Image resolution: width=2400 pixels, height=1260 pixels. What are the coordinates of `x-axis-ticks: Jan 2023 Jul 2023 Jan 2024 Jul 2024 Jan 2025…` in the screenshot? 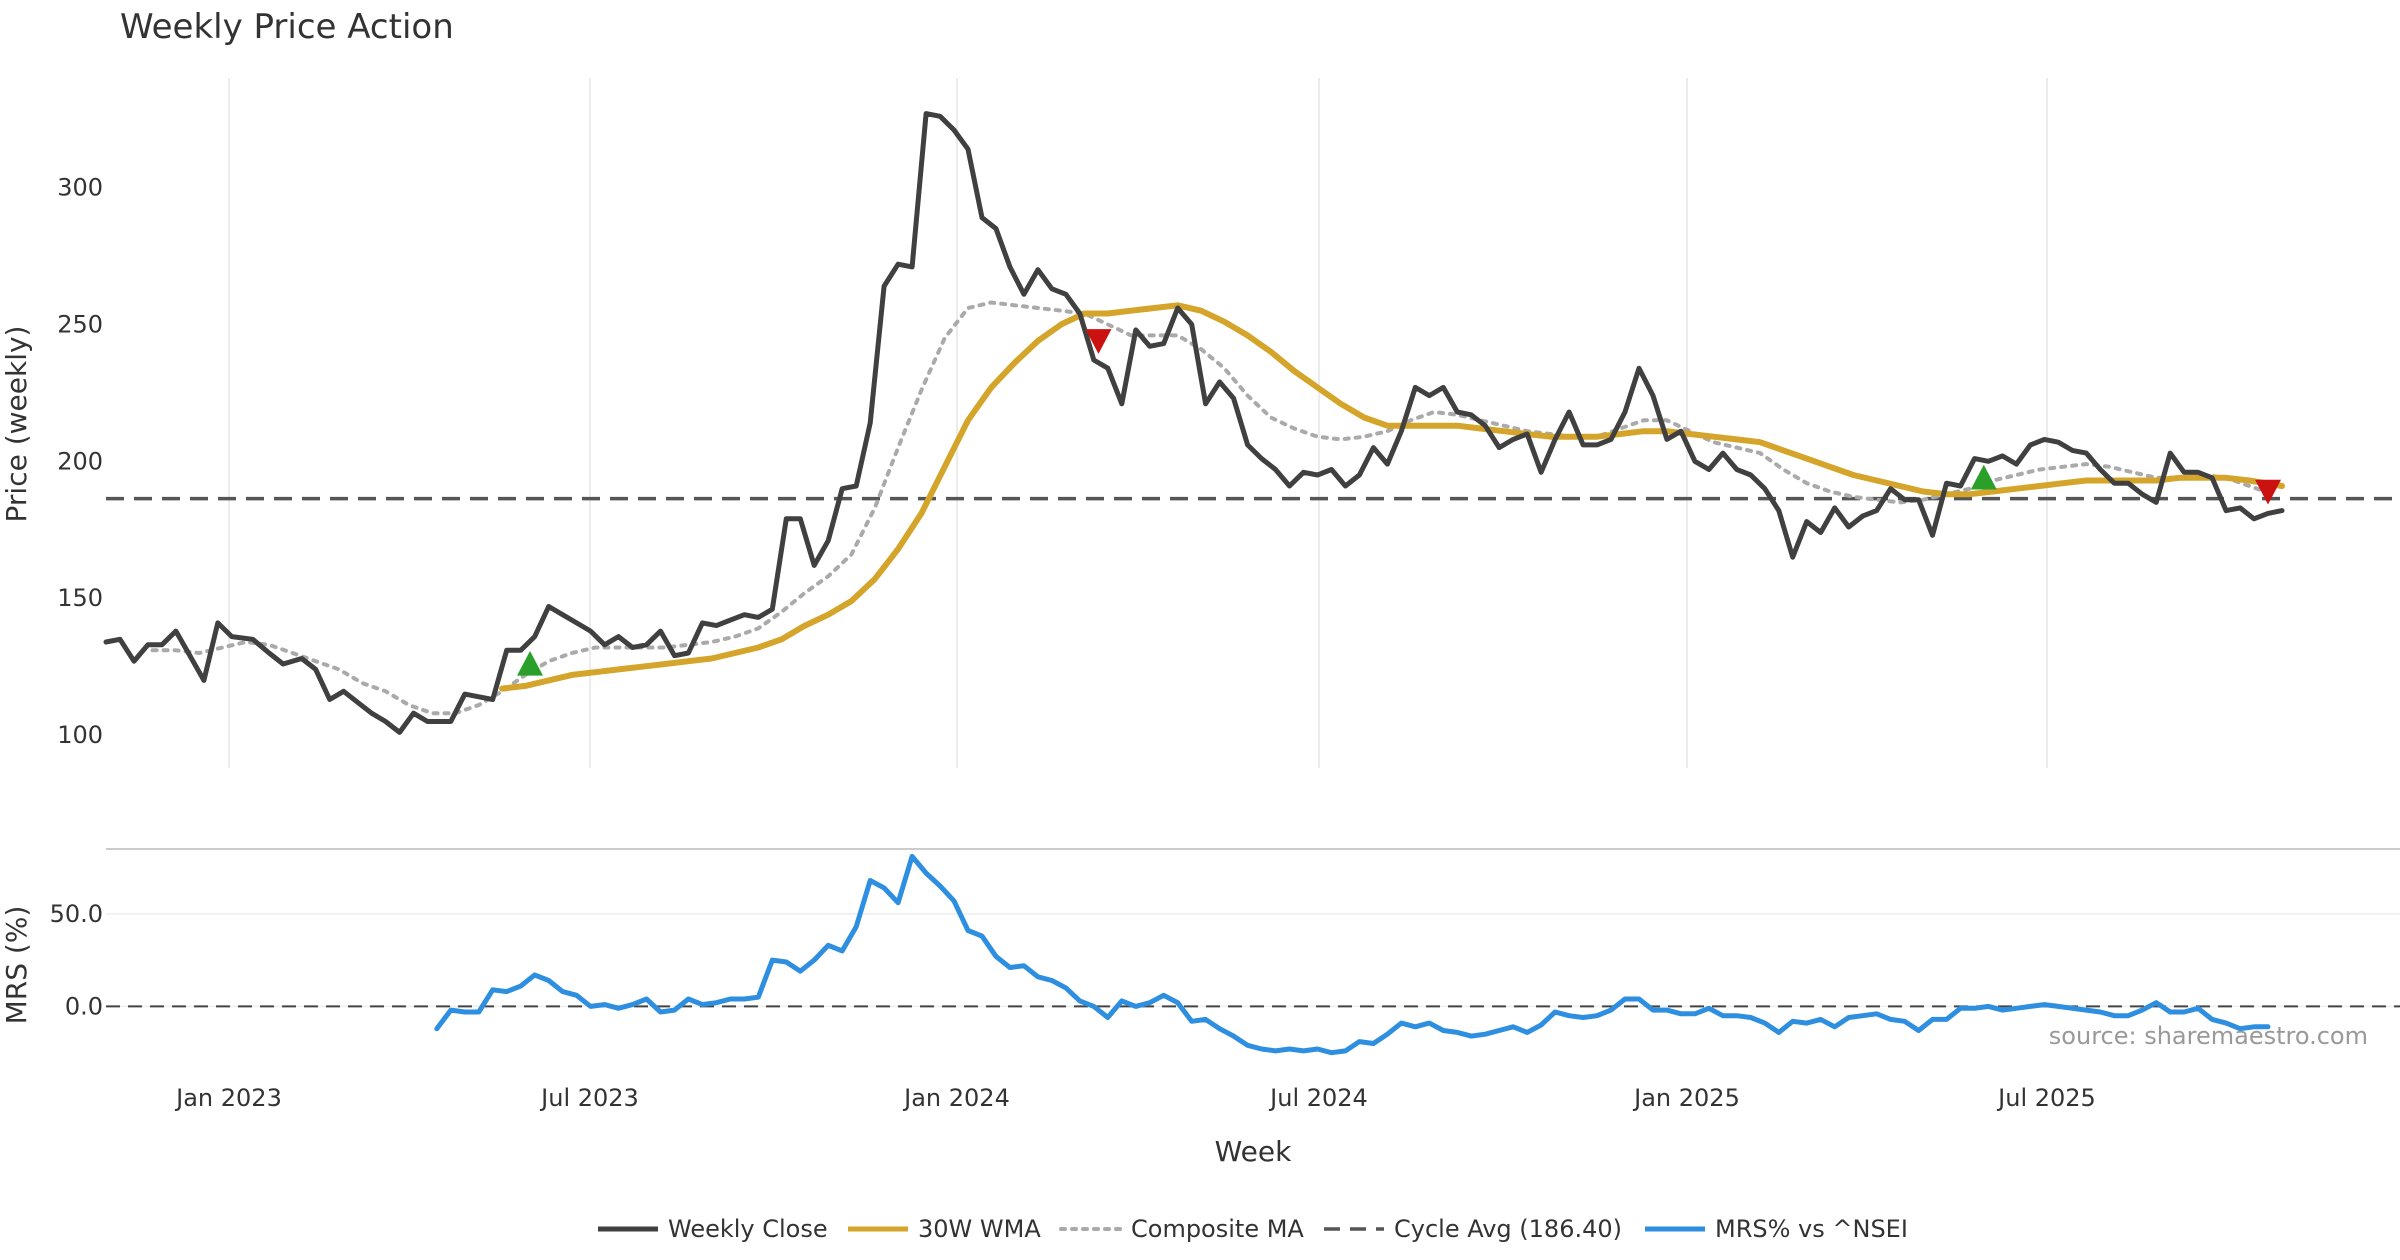 It's located at (1135, 1098).